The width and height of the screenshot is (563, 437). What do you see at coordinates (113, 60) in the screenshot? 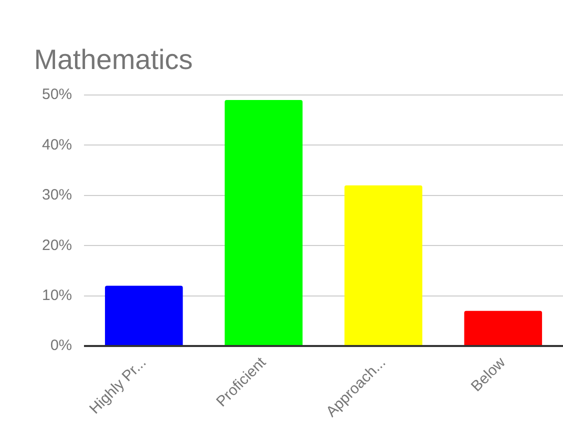
I see `chart-title: Mathematics` at bounding box center [113, 60].